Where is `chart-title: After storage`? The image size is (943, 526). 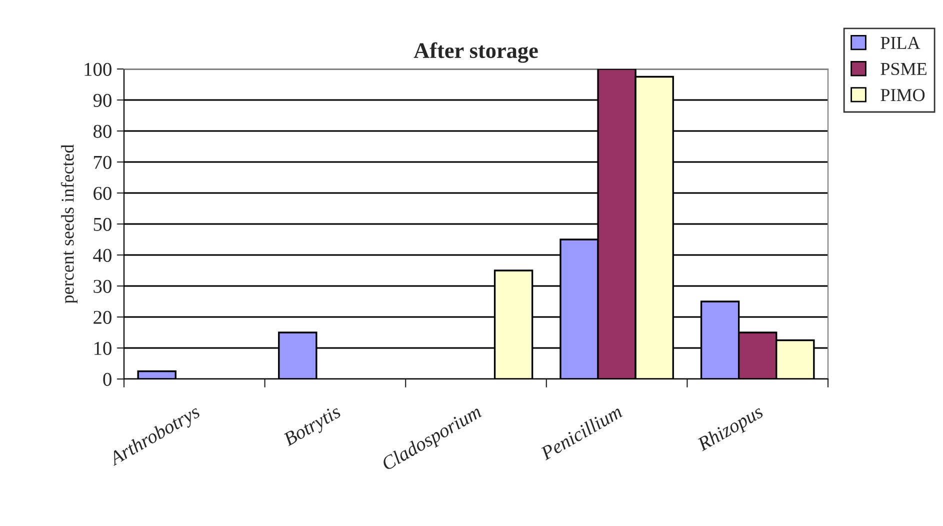 chart-title: After storage is located at coordinates (476, 52).